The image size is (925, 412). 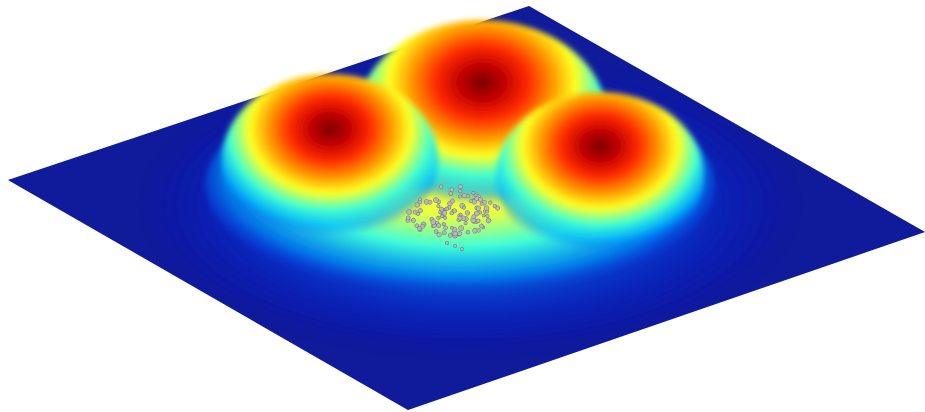 What do you see at coordinates (600, 176) in the screenshot?
I see `peak-right` at bounding box center [600, 176].